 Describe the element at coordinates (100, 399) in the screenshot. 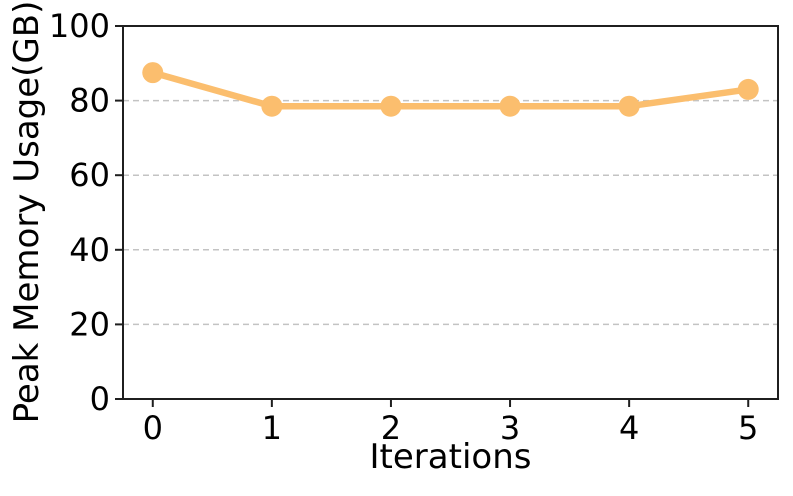

I see `y-tick-label: 0` at that location.